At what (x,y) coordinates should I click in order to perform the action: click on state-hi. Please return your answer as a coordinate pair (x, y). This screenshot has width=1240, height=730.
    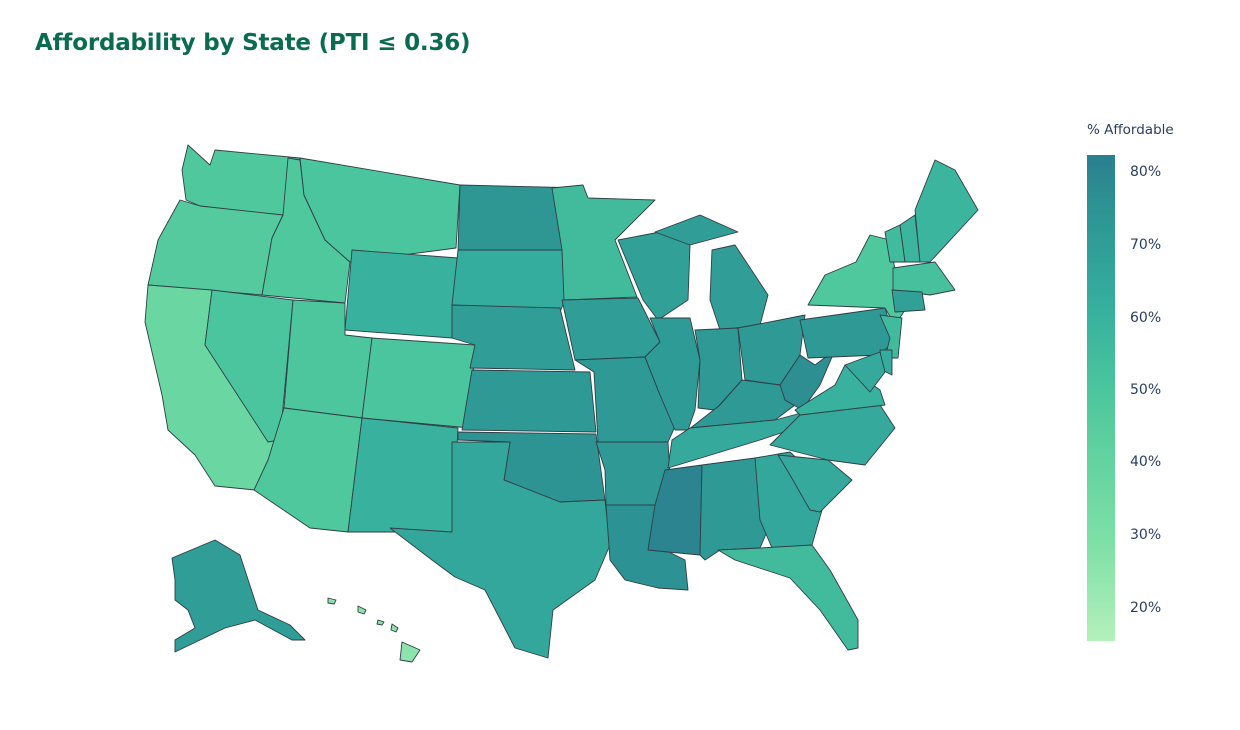
    Looking at the image, I should click on (374, 630).